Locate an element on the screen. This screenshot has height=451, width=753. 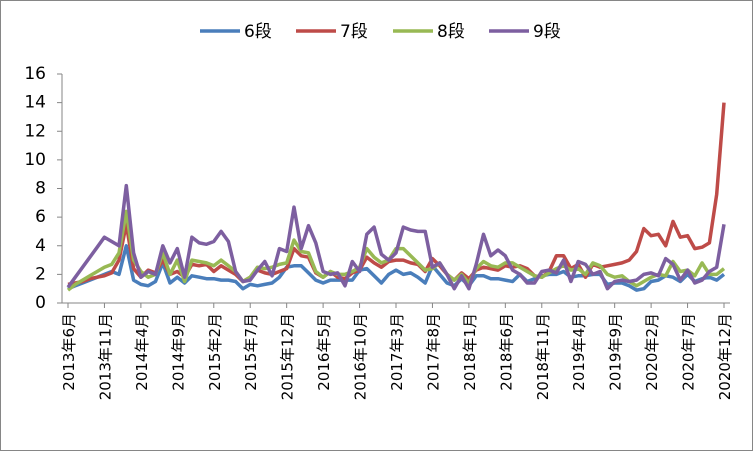
y-tick-label: 16 is located at coordinates (35, 74).